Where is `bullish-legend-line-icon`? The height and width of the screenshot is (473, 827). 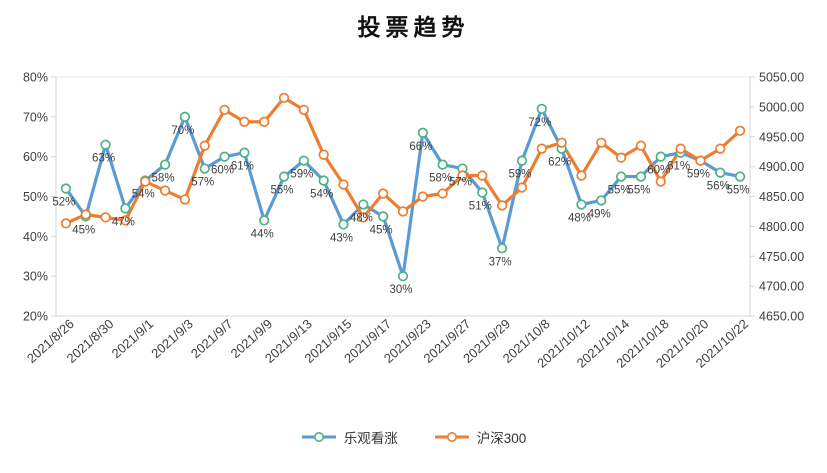
bullish-legend-line-icon is located at coordinates (318, 437).